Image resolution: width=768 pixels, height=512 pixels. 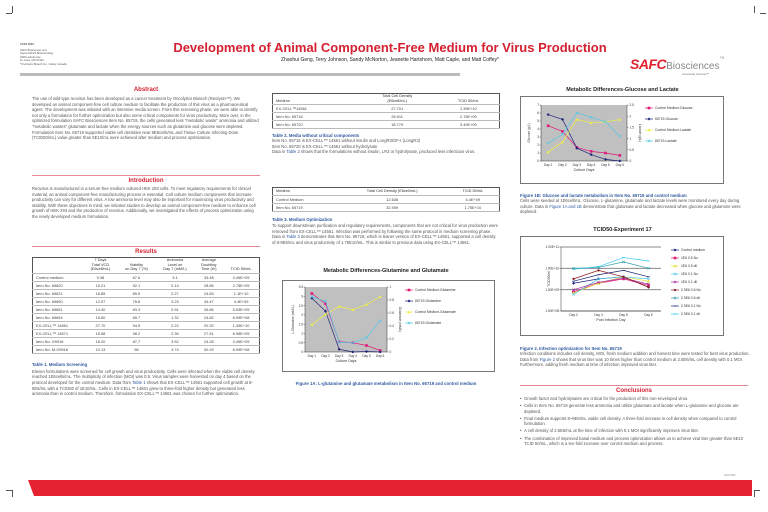 I want to click on table-cell: 3.52, so click(x=175, y=341).